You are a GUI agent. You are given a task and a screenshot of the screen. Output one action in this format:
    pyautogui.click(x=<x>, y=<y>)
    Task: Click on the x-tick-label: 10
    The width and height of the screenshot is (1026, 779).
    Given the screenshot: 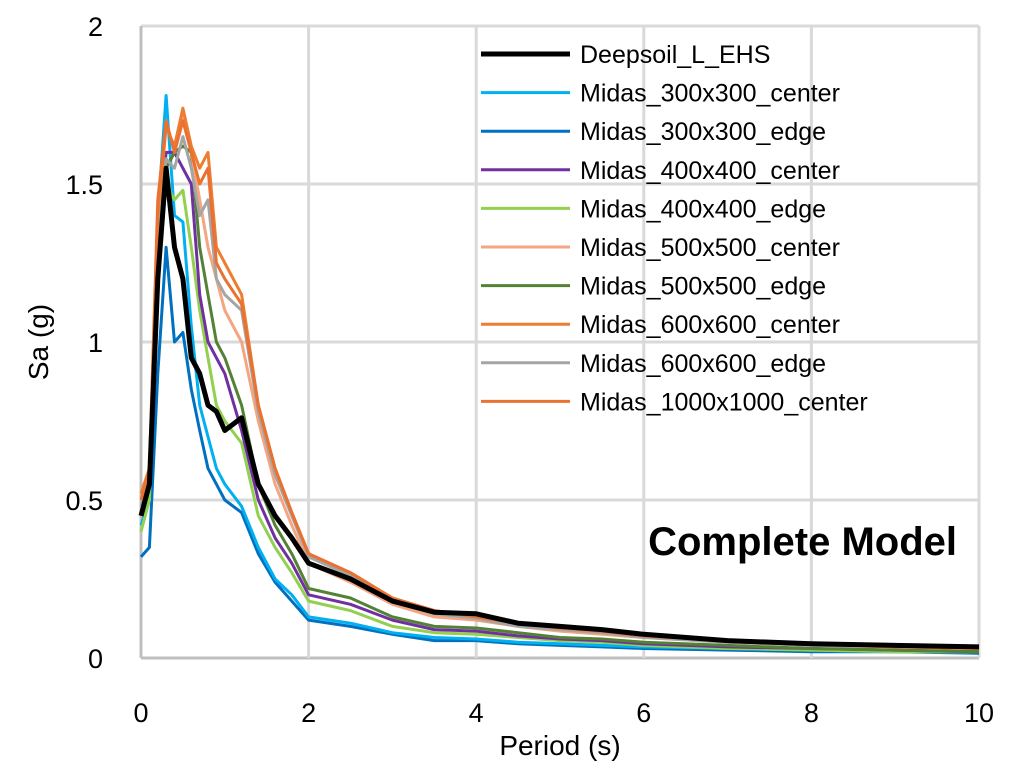 What is the action you would take?
    pyautogui.click(x=979, y=713)
    